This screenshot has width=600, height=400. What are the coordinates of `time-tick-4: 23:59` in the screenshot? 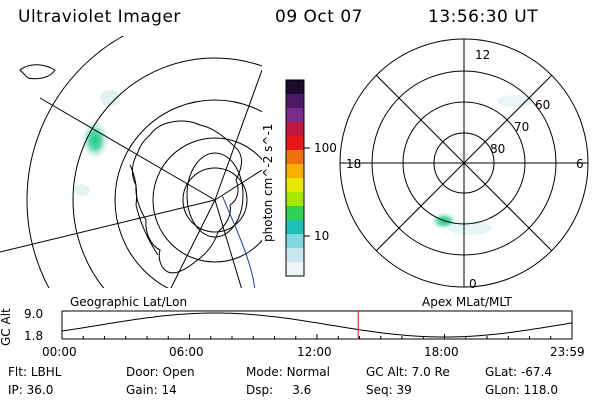 It's located at (567, 352).